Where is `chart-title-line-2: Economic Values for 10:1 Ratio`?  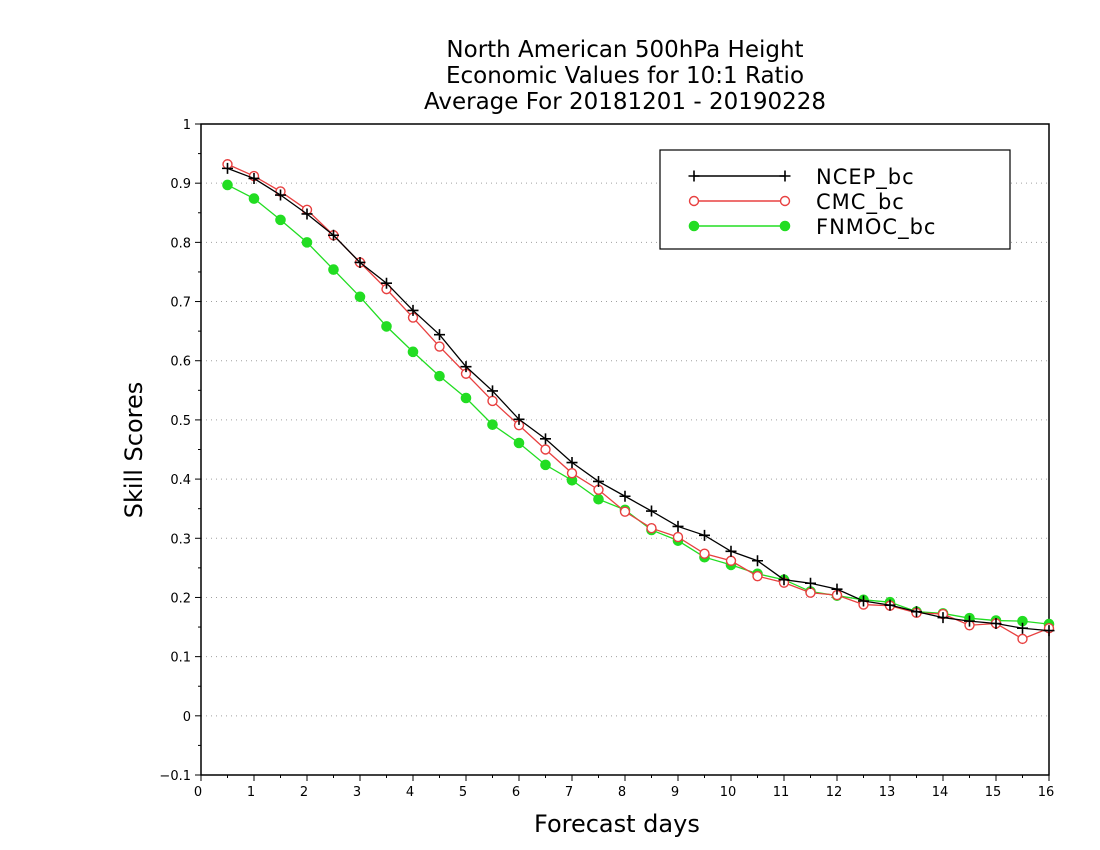 chart-title-line-2: Economic Values for 10:1 Ratio is located at coordinates (625, 76).